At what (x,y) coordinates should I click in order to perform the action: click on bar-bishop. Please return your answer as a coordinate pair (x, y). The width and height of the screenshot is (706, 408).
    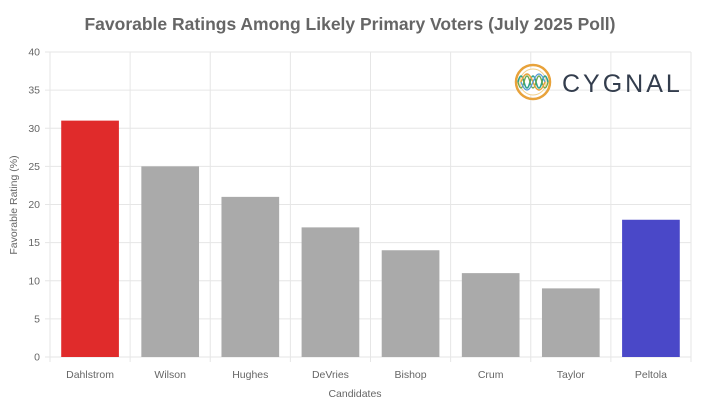
    Looking at the image, I should click on (410, 303).